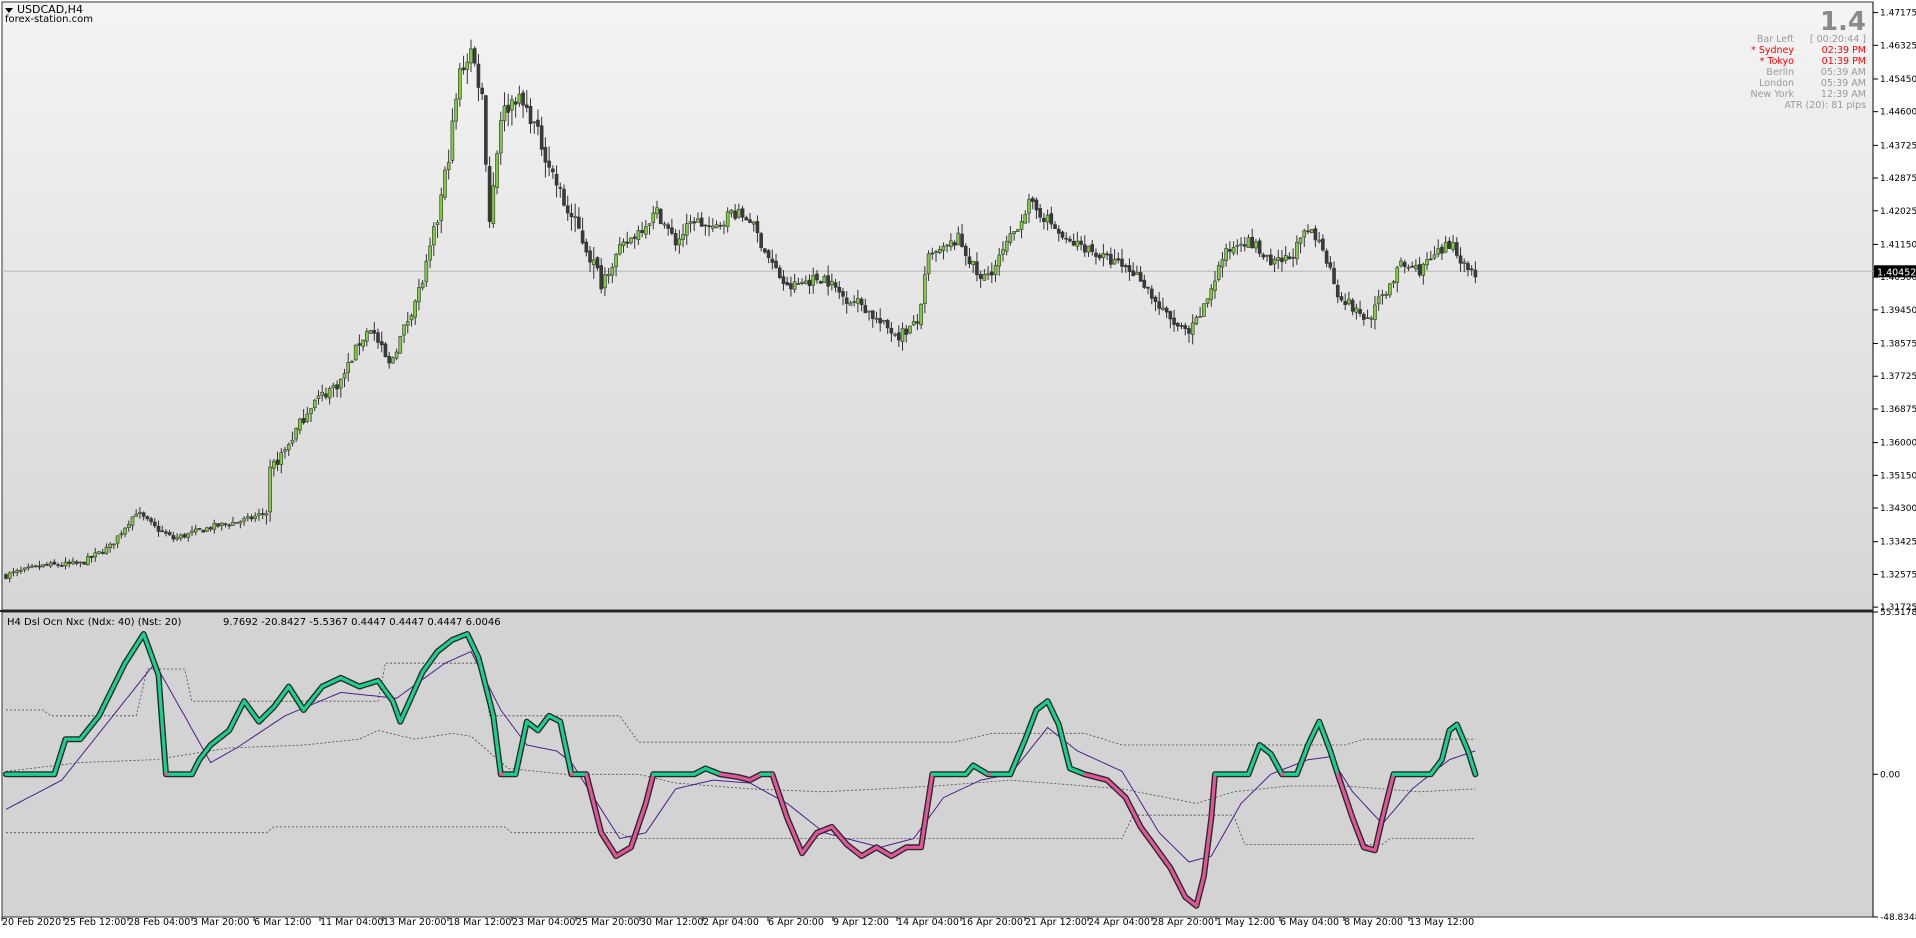 The height and width of the screenshot is (938, 1916). What do you see at coordinates (9, 10) in the screenshot?
I see `triangle-down-icon` at bounding box center [9, 10].